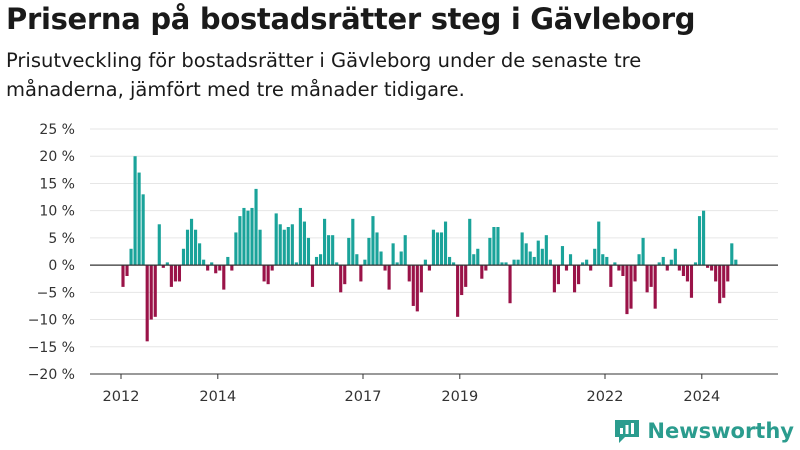  What do you see at coordinates (363, 397) in the screenshot?
I see `x-tick-label: 2017` at bounding box center [363, 397].